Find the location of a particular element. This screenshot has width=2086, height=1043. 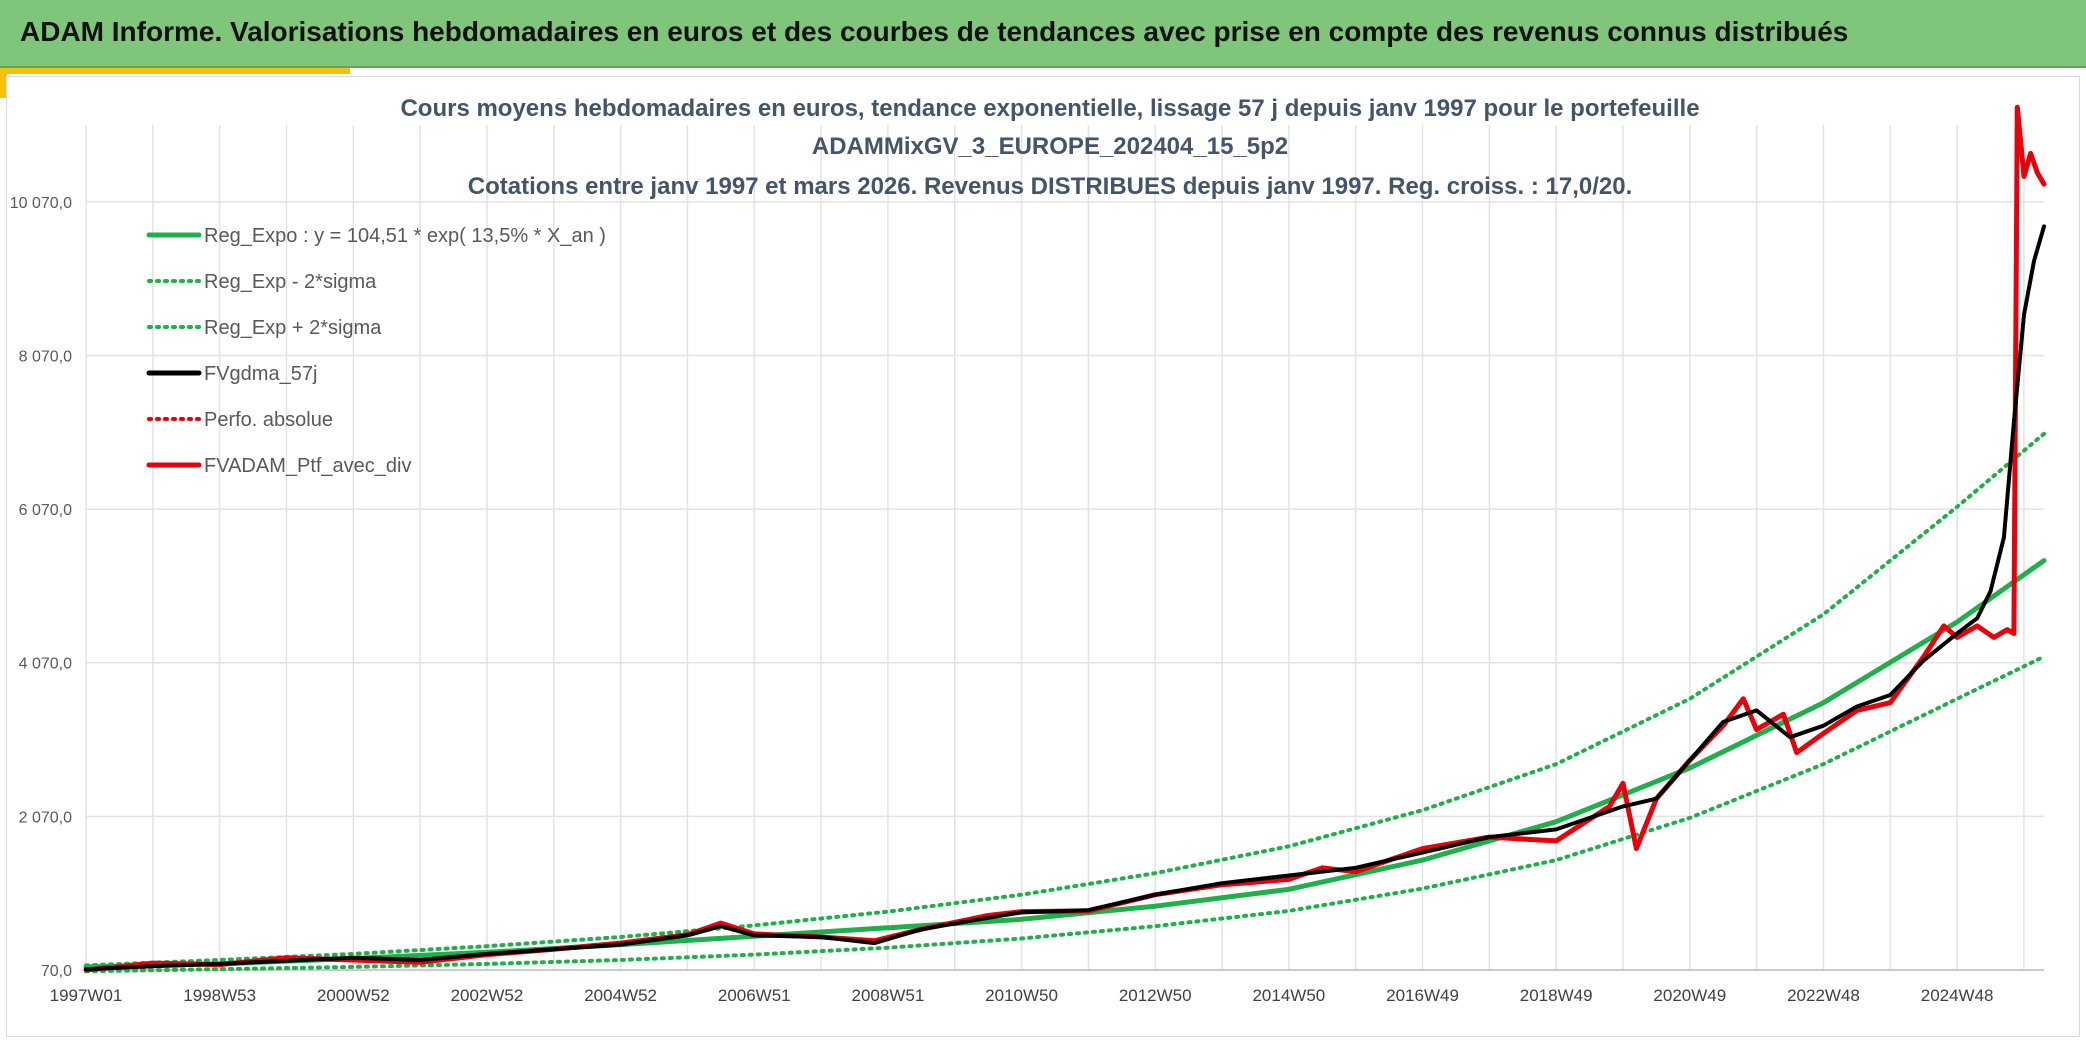

y-tick-label: 2 070,0 is located at coordinates (45, 817).